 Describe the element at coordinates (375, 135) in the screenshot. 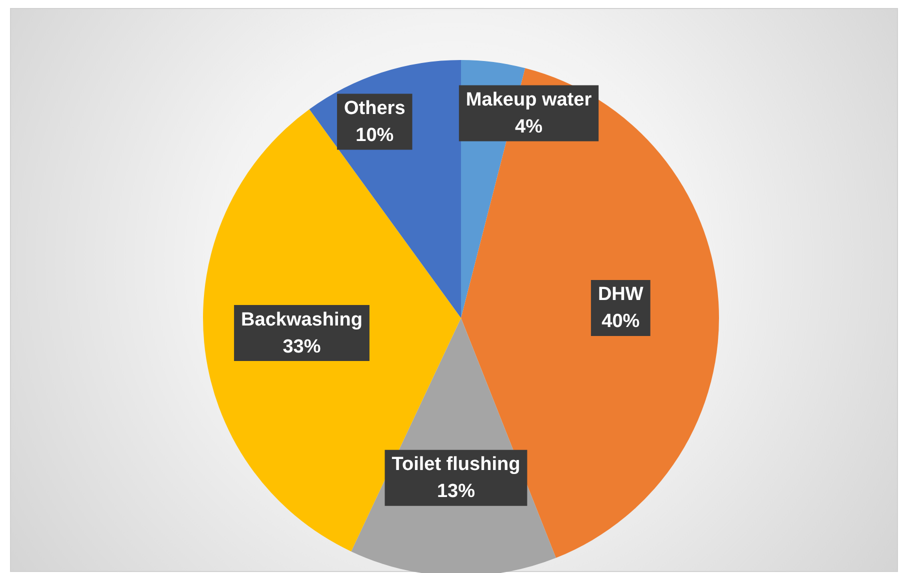

I see `data-label: 10%` at that location.